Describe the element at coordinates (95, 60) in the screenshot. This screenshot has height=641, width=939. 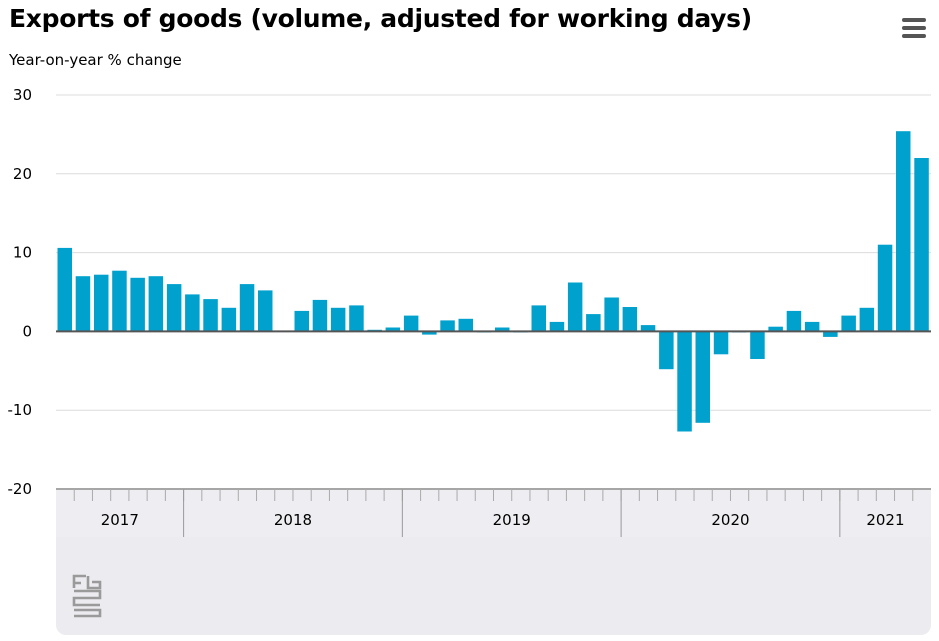
I see `chart-subtitle: Year-on-year % change` at that location.